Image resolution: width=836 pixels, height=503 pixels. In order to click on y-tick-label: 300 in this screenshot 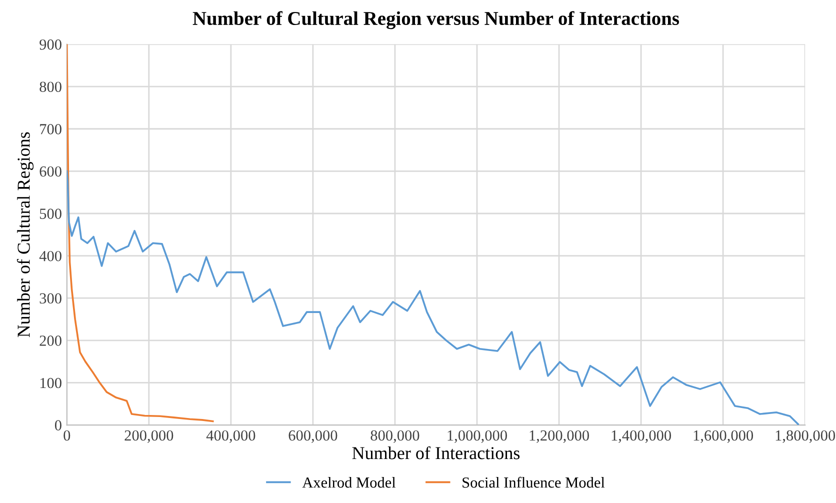, I will do `click(51, 298)`.